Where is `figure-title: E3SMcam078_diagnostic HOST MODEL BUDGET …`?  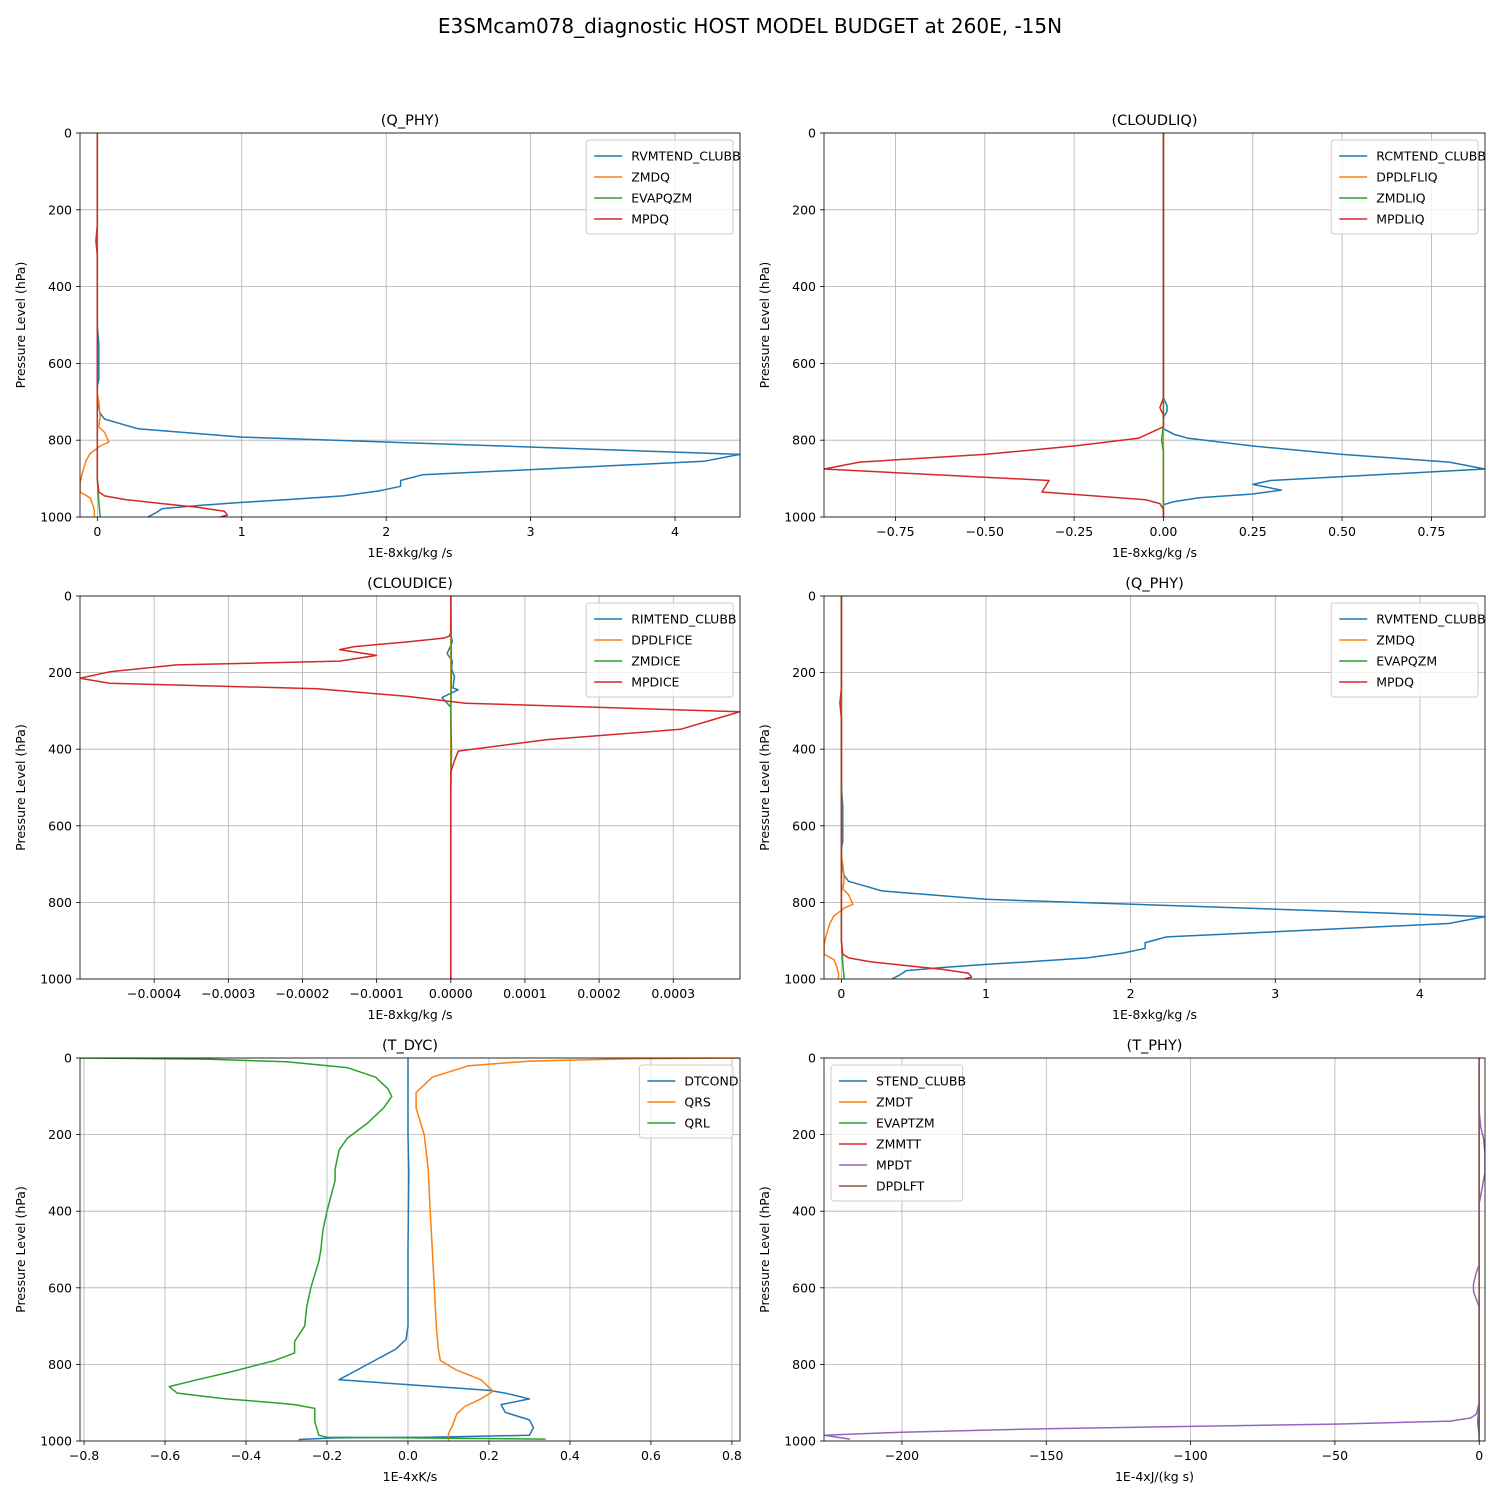 figure-title: E3SMcam078_diagnostic HOST MODEL BUDGET … is located at coordinates (750, 26).